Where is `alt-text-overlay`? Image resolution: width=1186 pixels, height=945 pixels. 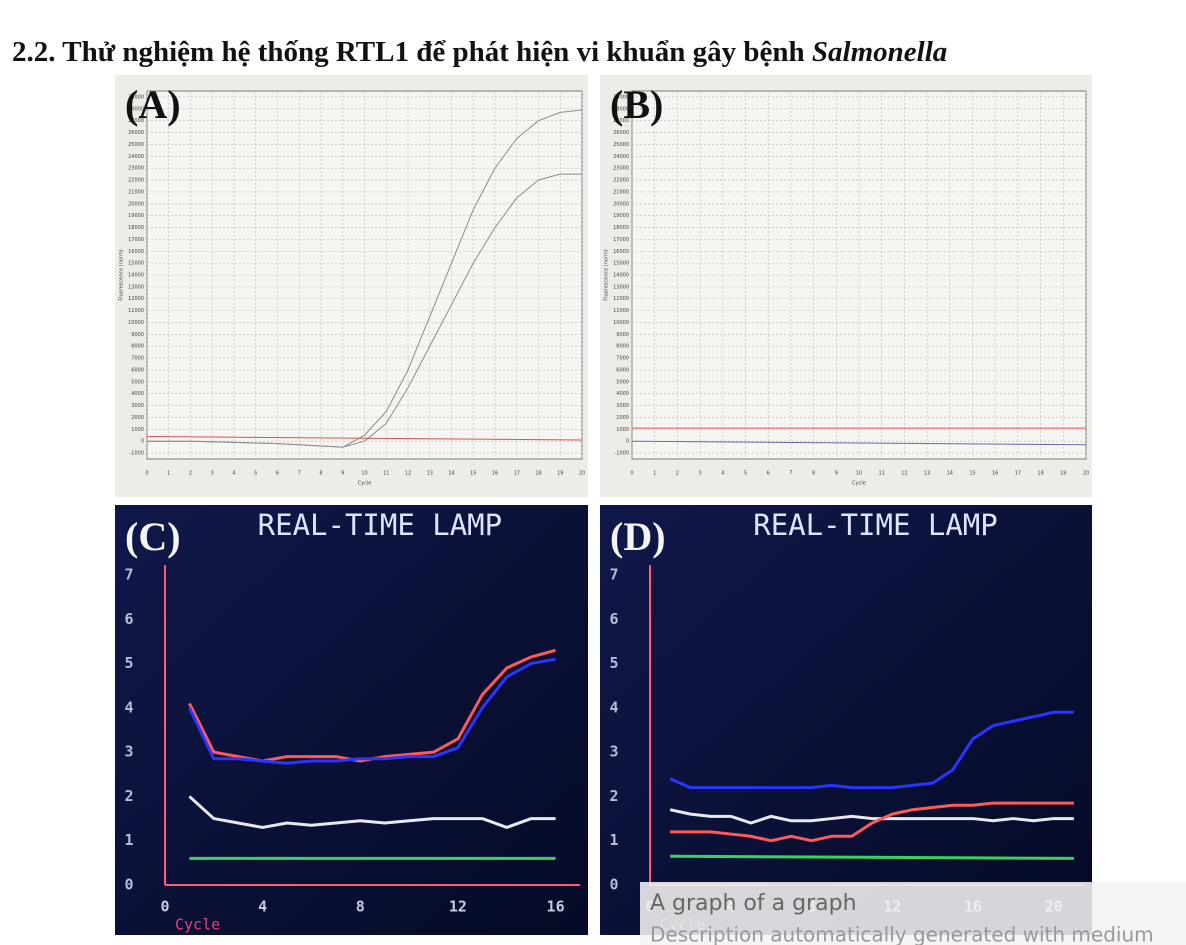 alt-text-overlay is located at coordinates (913, 913).